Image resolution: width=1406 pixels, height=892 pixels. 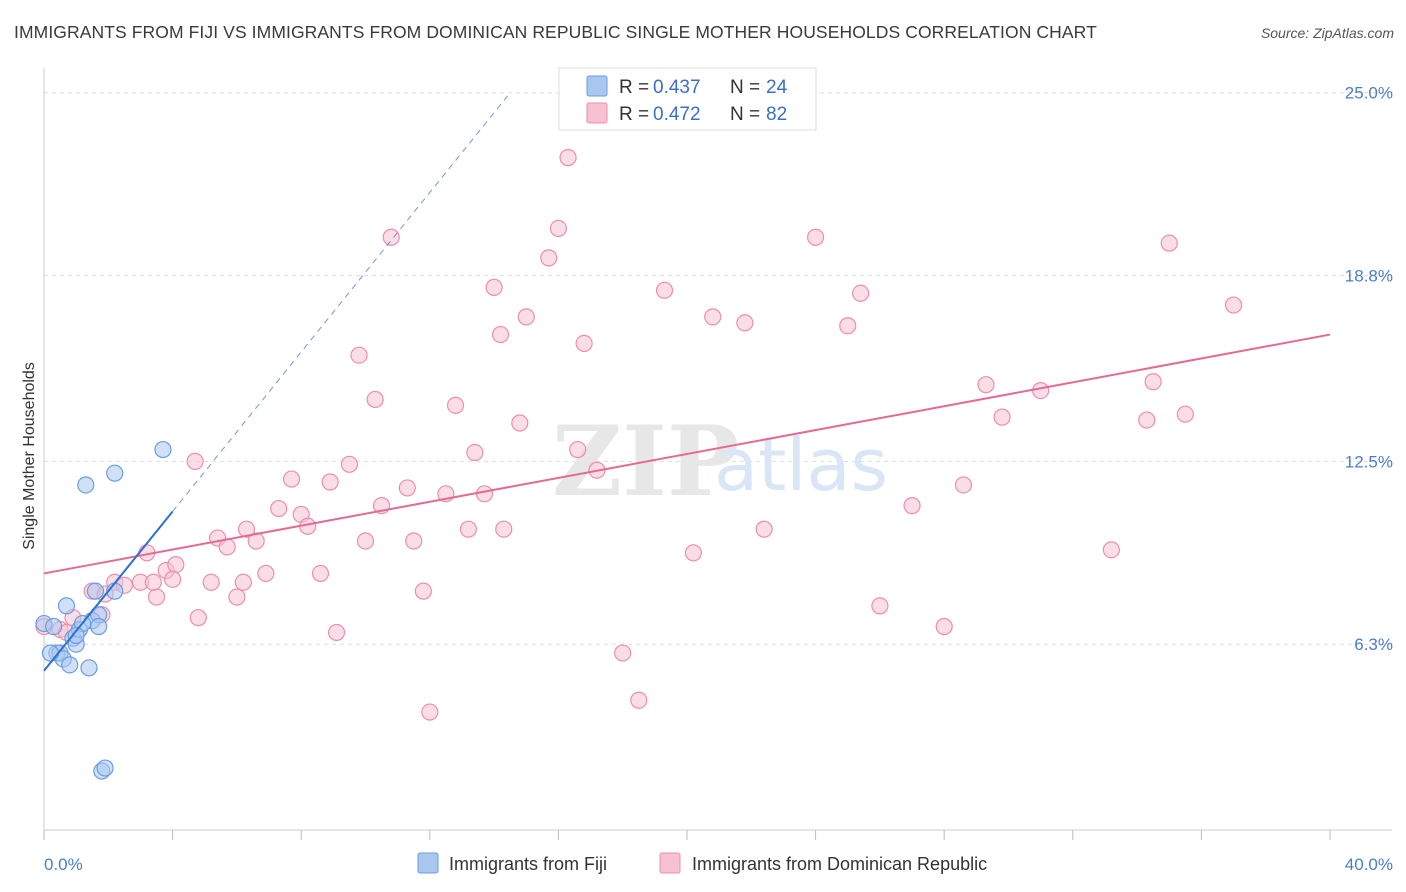 I want to click on legend-swatch-dominican, so click(x=597, y=113).